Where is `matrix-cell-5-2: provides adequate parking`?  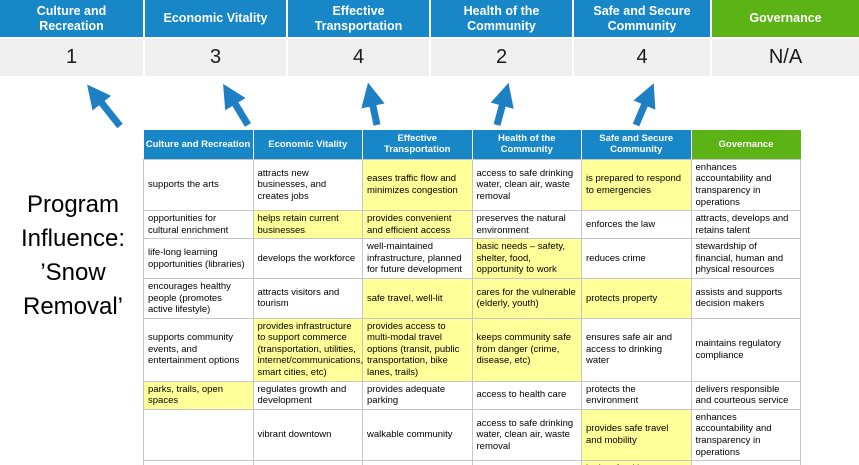
matrix-cell-5-2: provides adequate parking is located at coordinates (417, 395).